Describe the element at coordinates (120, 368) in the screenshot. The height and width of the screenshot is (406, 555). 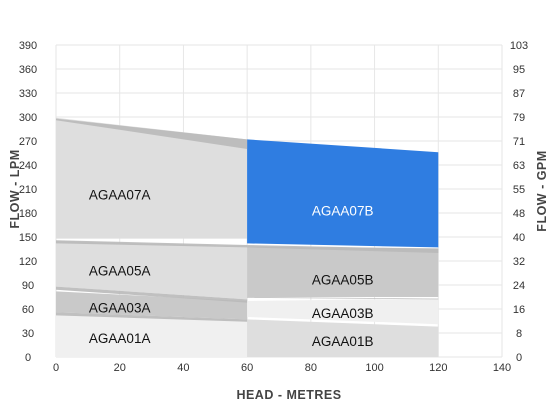
I see `x-tick-label: 20` at that location.